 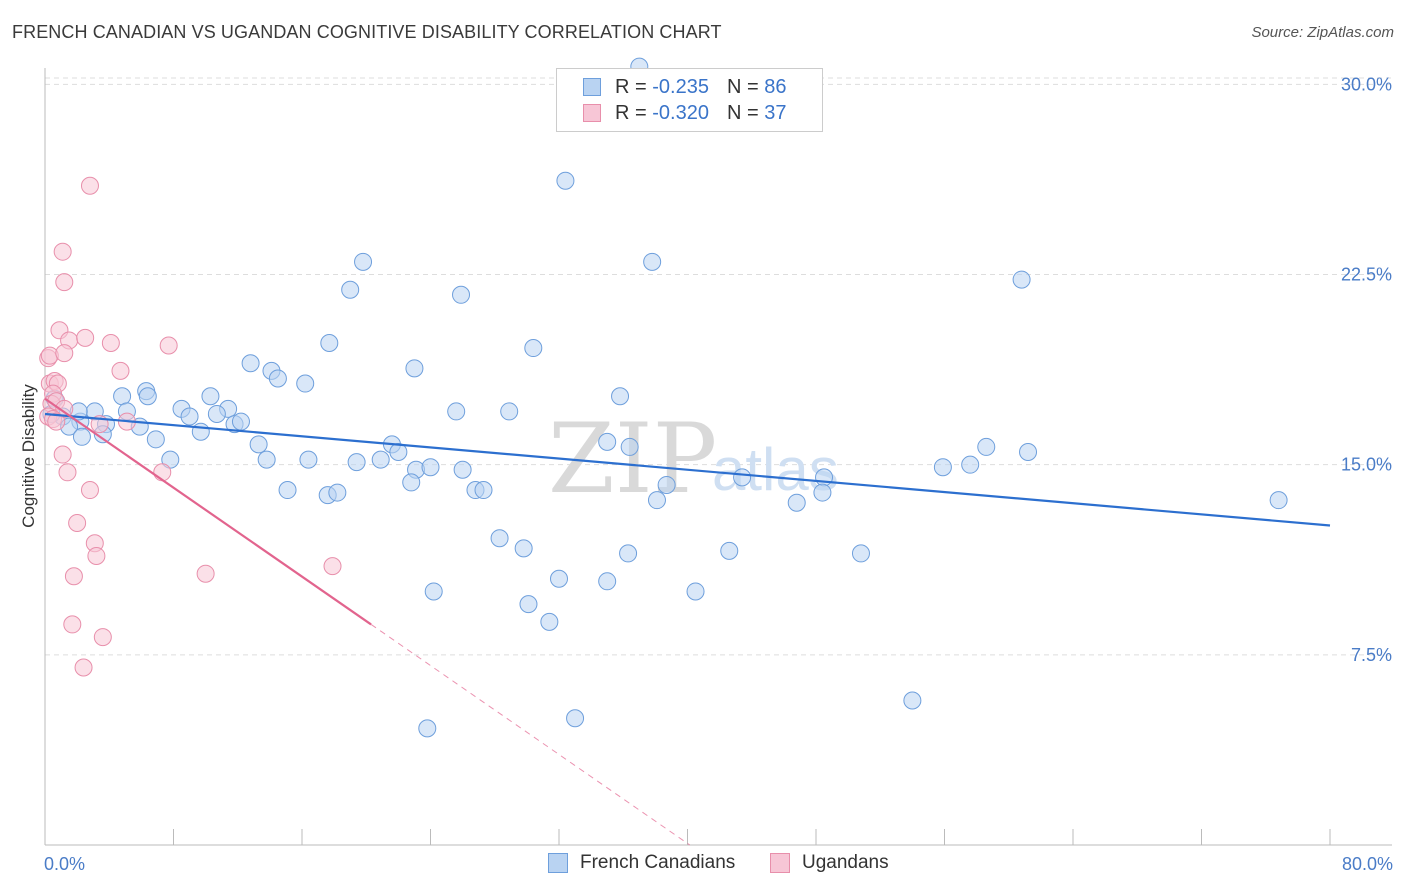 I want to click on x-tick-label-min: 0.0%, so click(x=64, y=864).